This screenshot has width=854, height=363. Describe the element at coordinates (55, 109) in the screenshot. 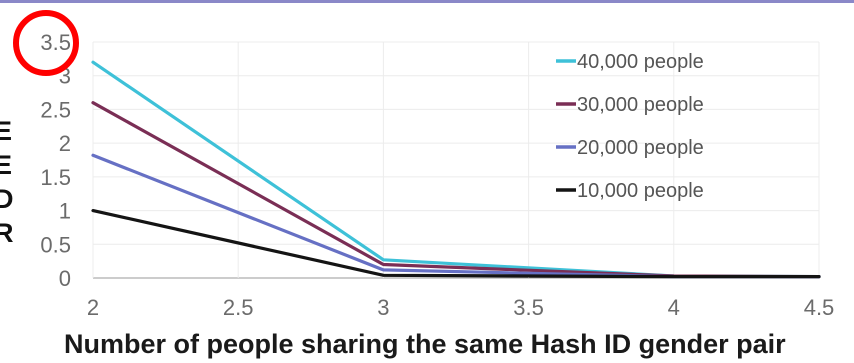

I see `y-tick-label: 2.5` at that location.